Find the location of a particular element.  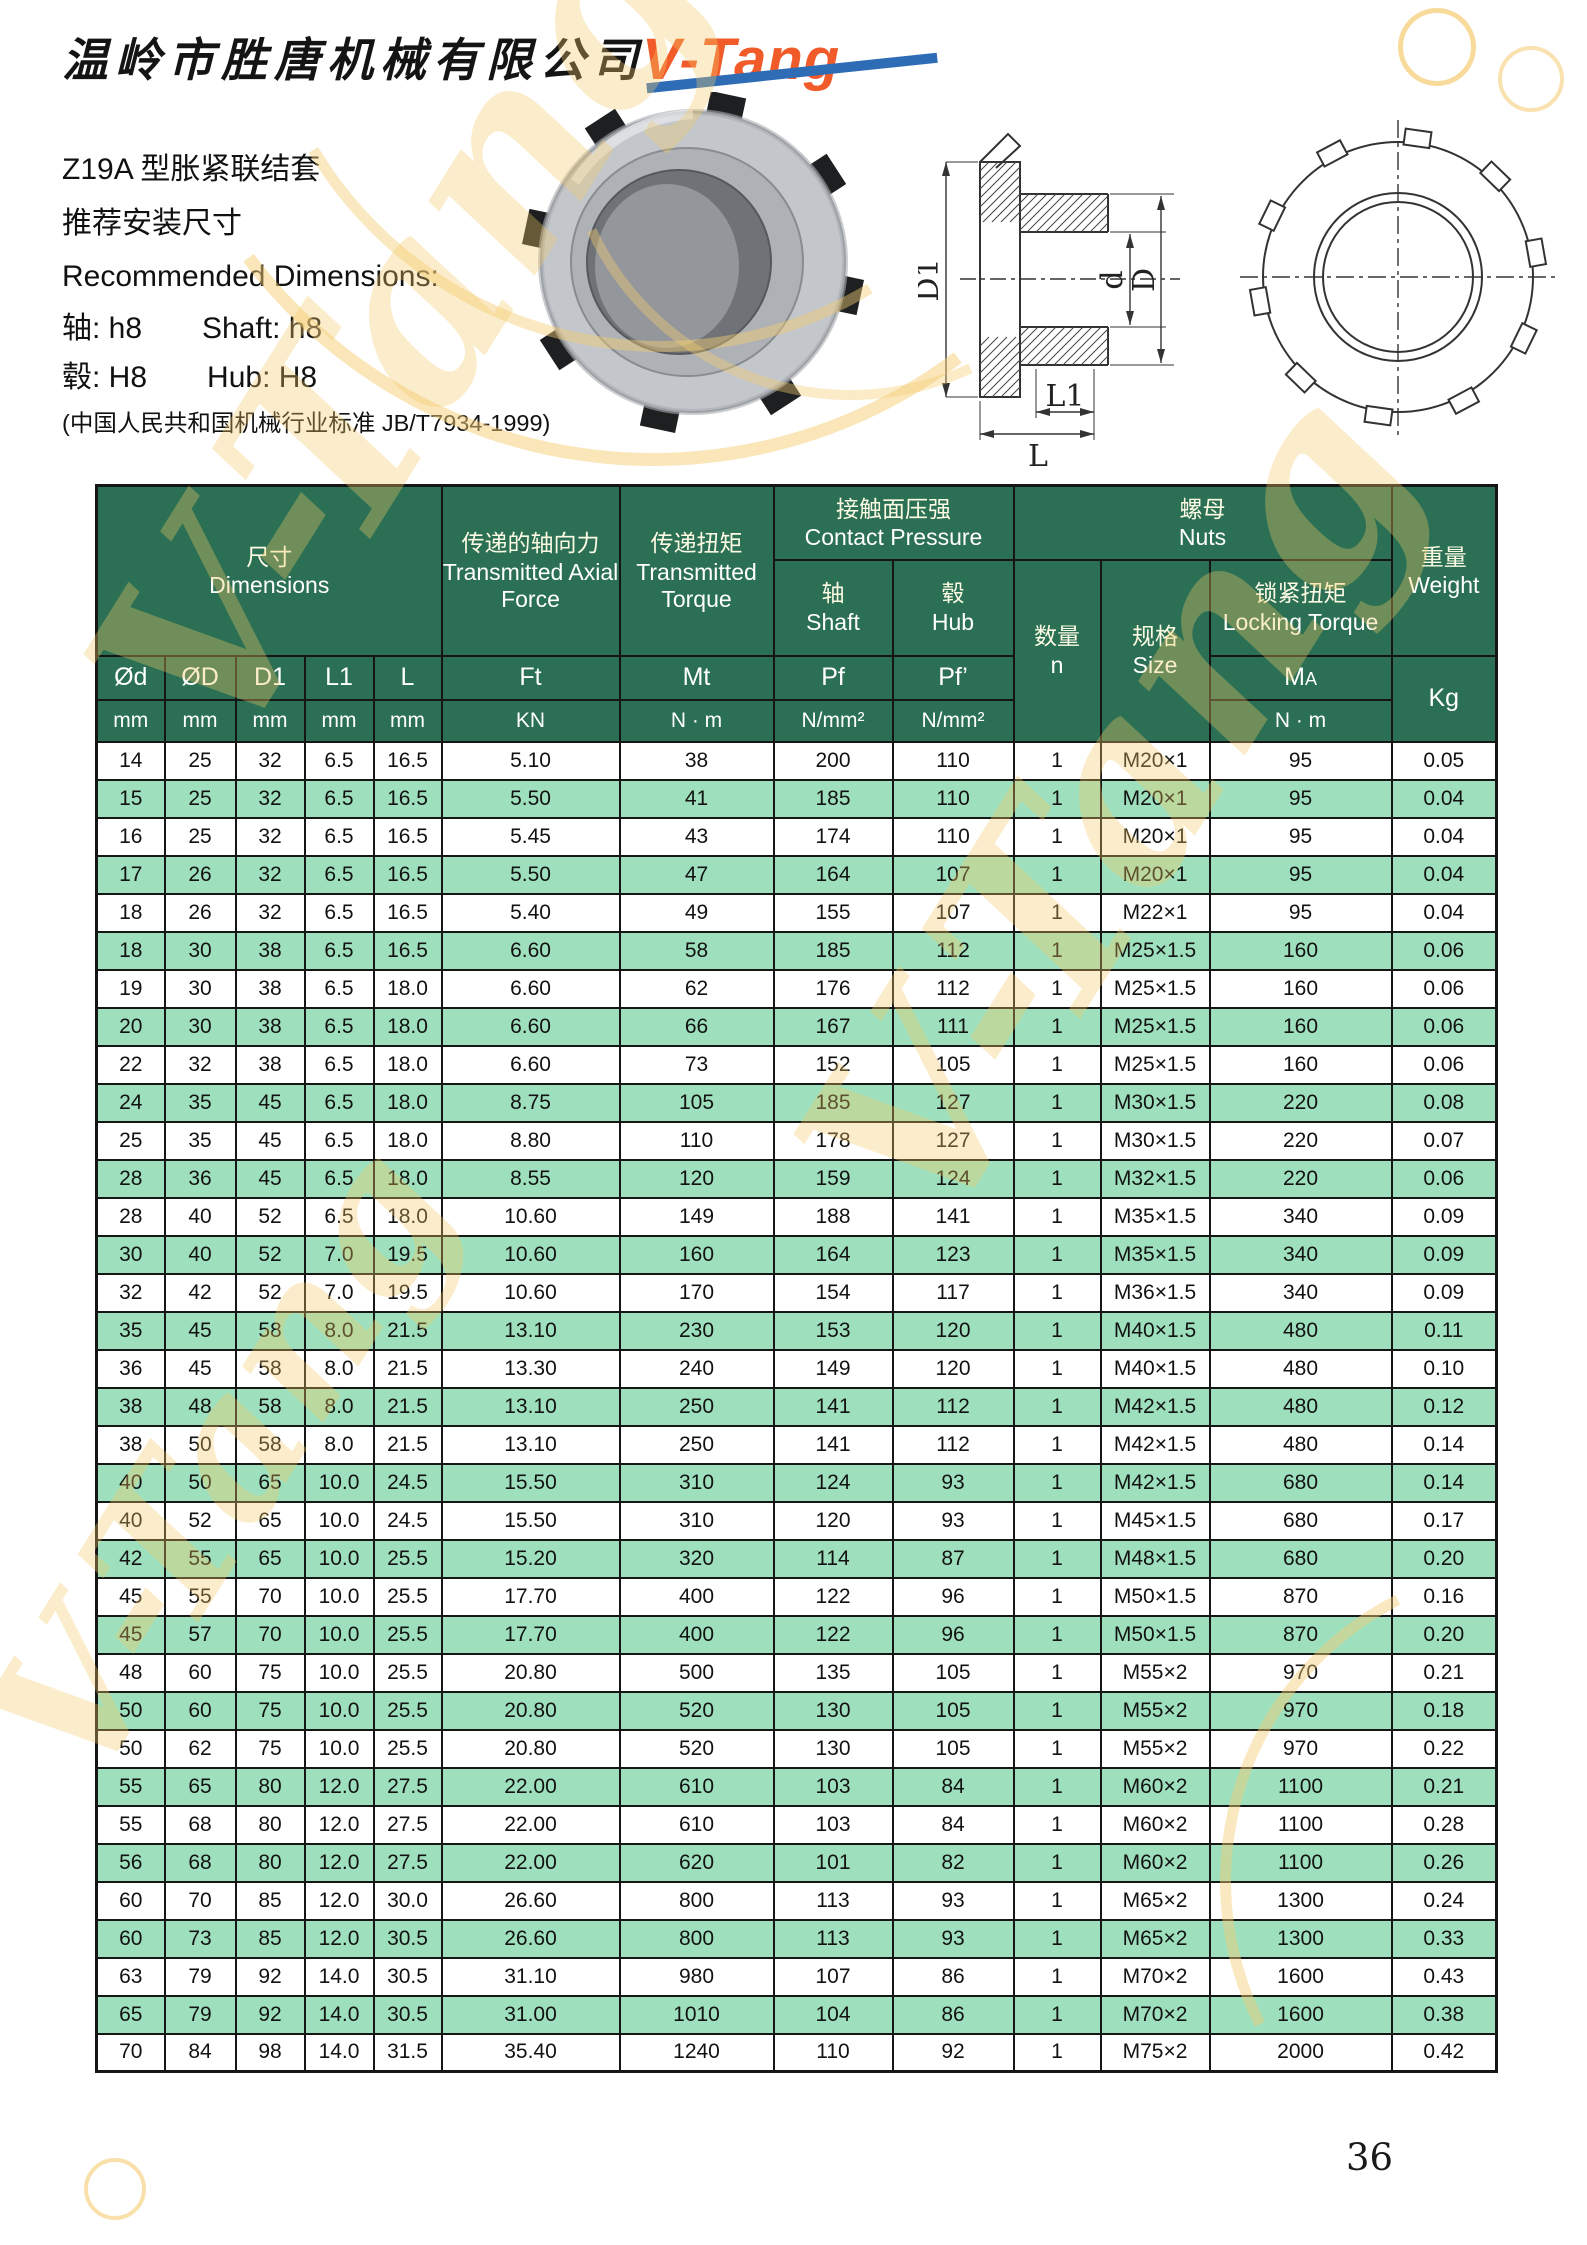

table-cell: 48 is located at coordinates (200, 1406).